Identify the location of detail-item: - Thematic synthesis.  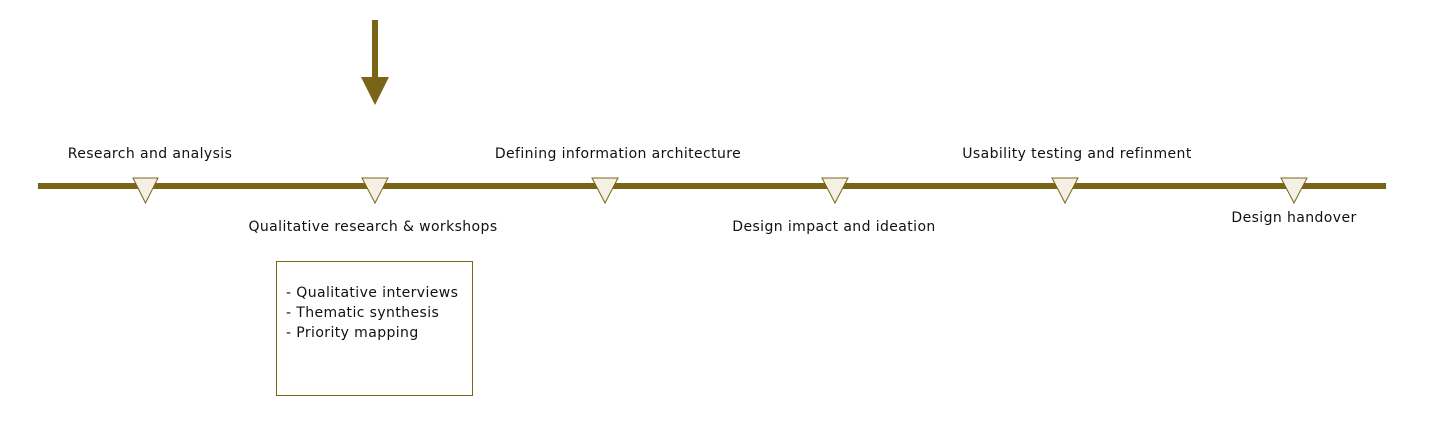
(363, 313).